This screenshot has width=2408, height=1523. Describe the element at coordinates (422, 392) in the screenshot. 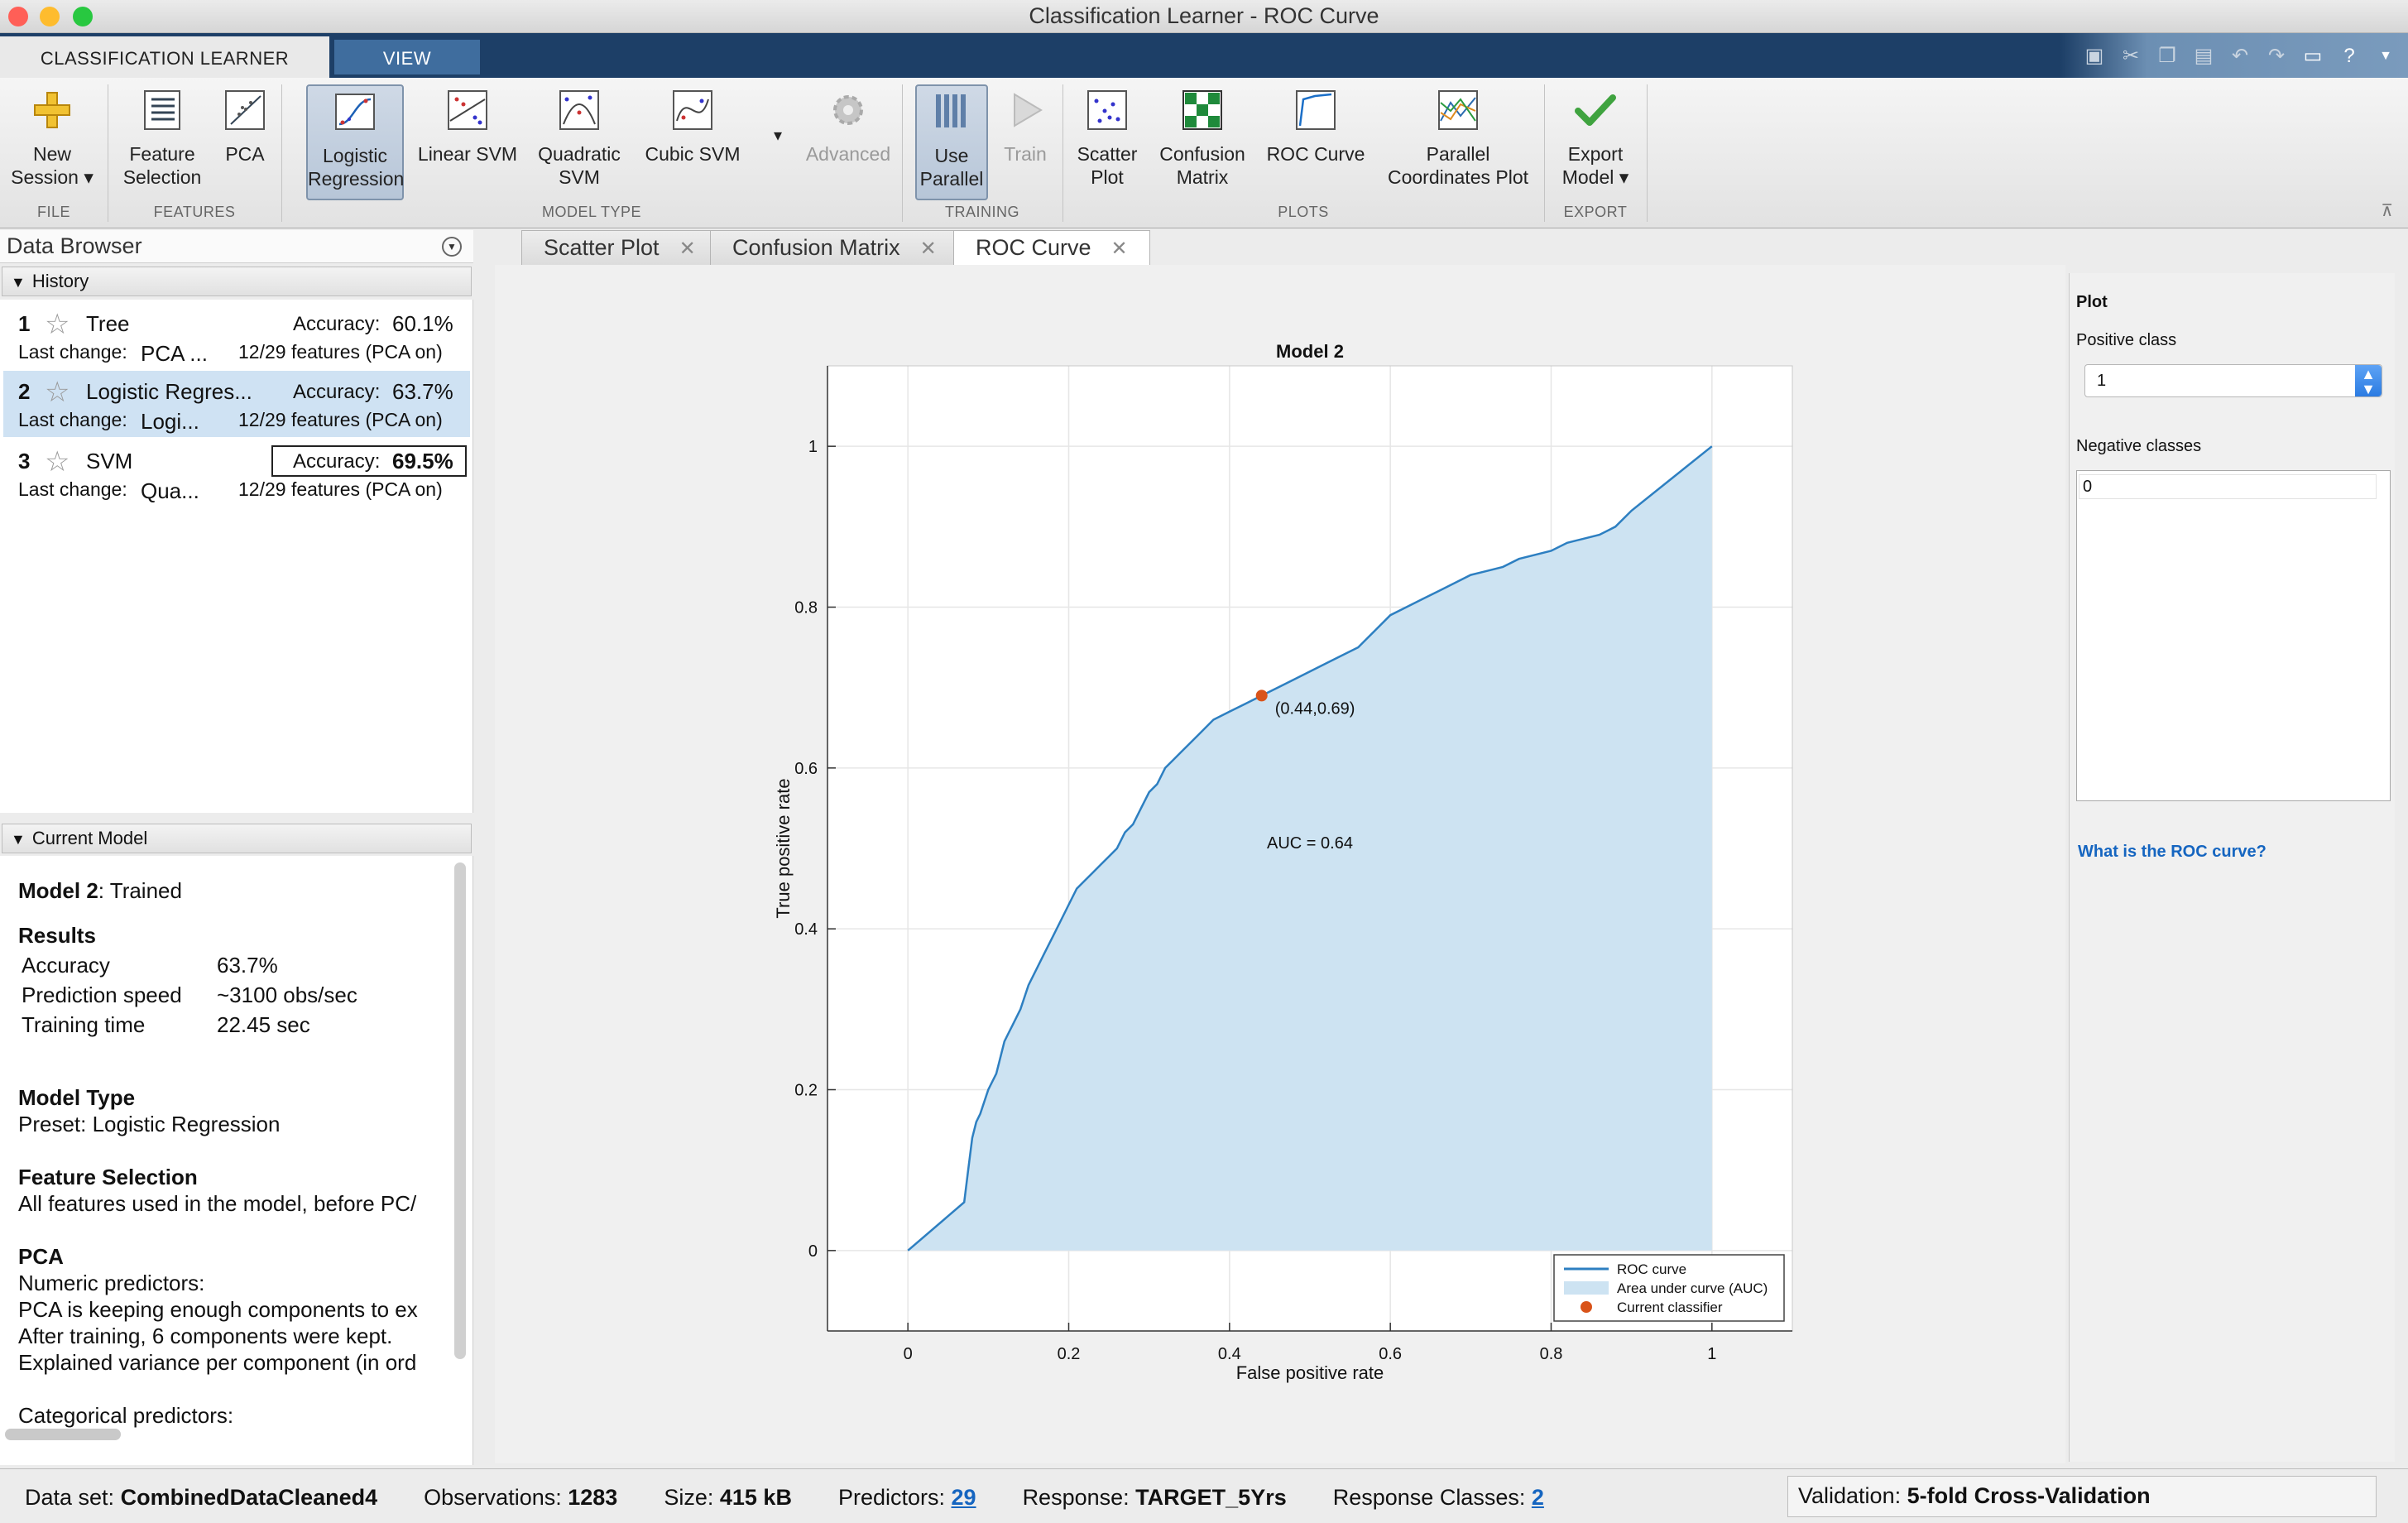

I see `accuracy-value: 63.7%` at that location.